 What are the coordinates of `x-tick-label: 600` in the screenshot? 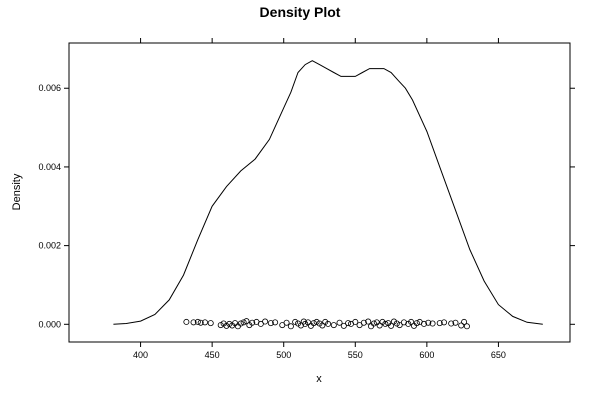 It's located at (426, 355).